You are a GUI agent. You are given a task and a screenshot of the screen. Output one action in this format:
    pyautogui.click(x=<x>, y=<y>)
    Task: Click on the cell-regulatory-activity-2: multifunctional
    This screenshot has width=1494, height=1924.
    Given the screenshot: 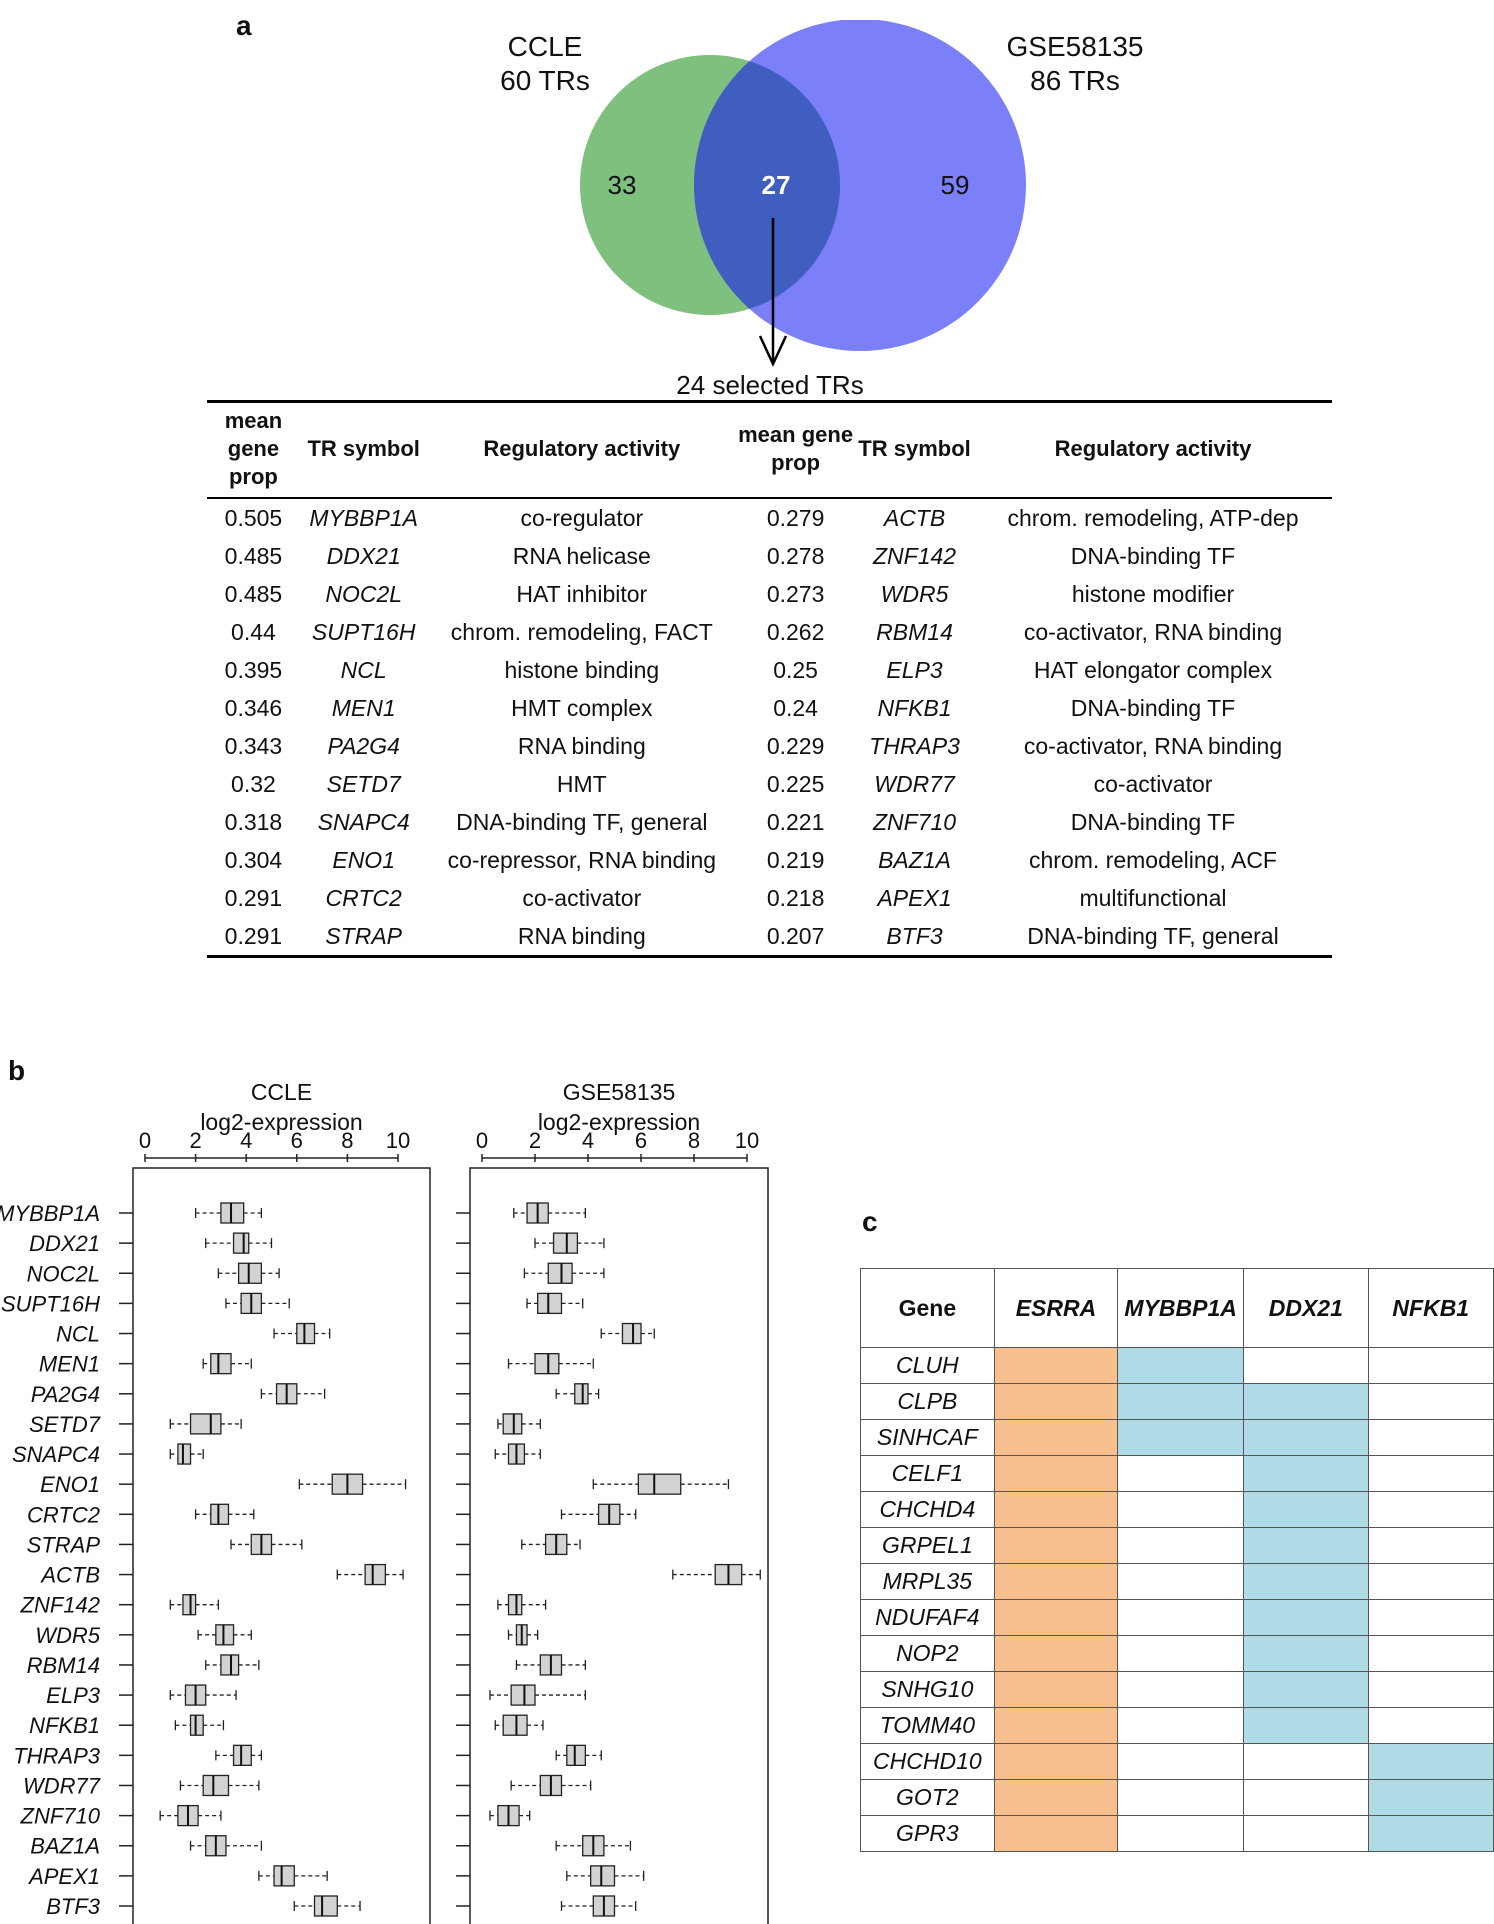 What is the action you would take?
    pyautogui.click(x=1153, y=897)
    